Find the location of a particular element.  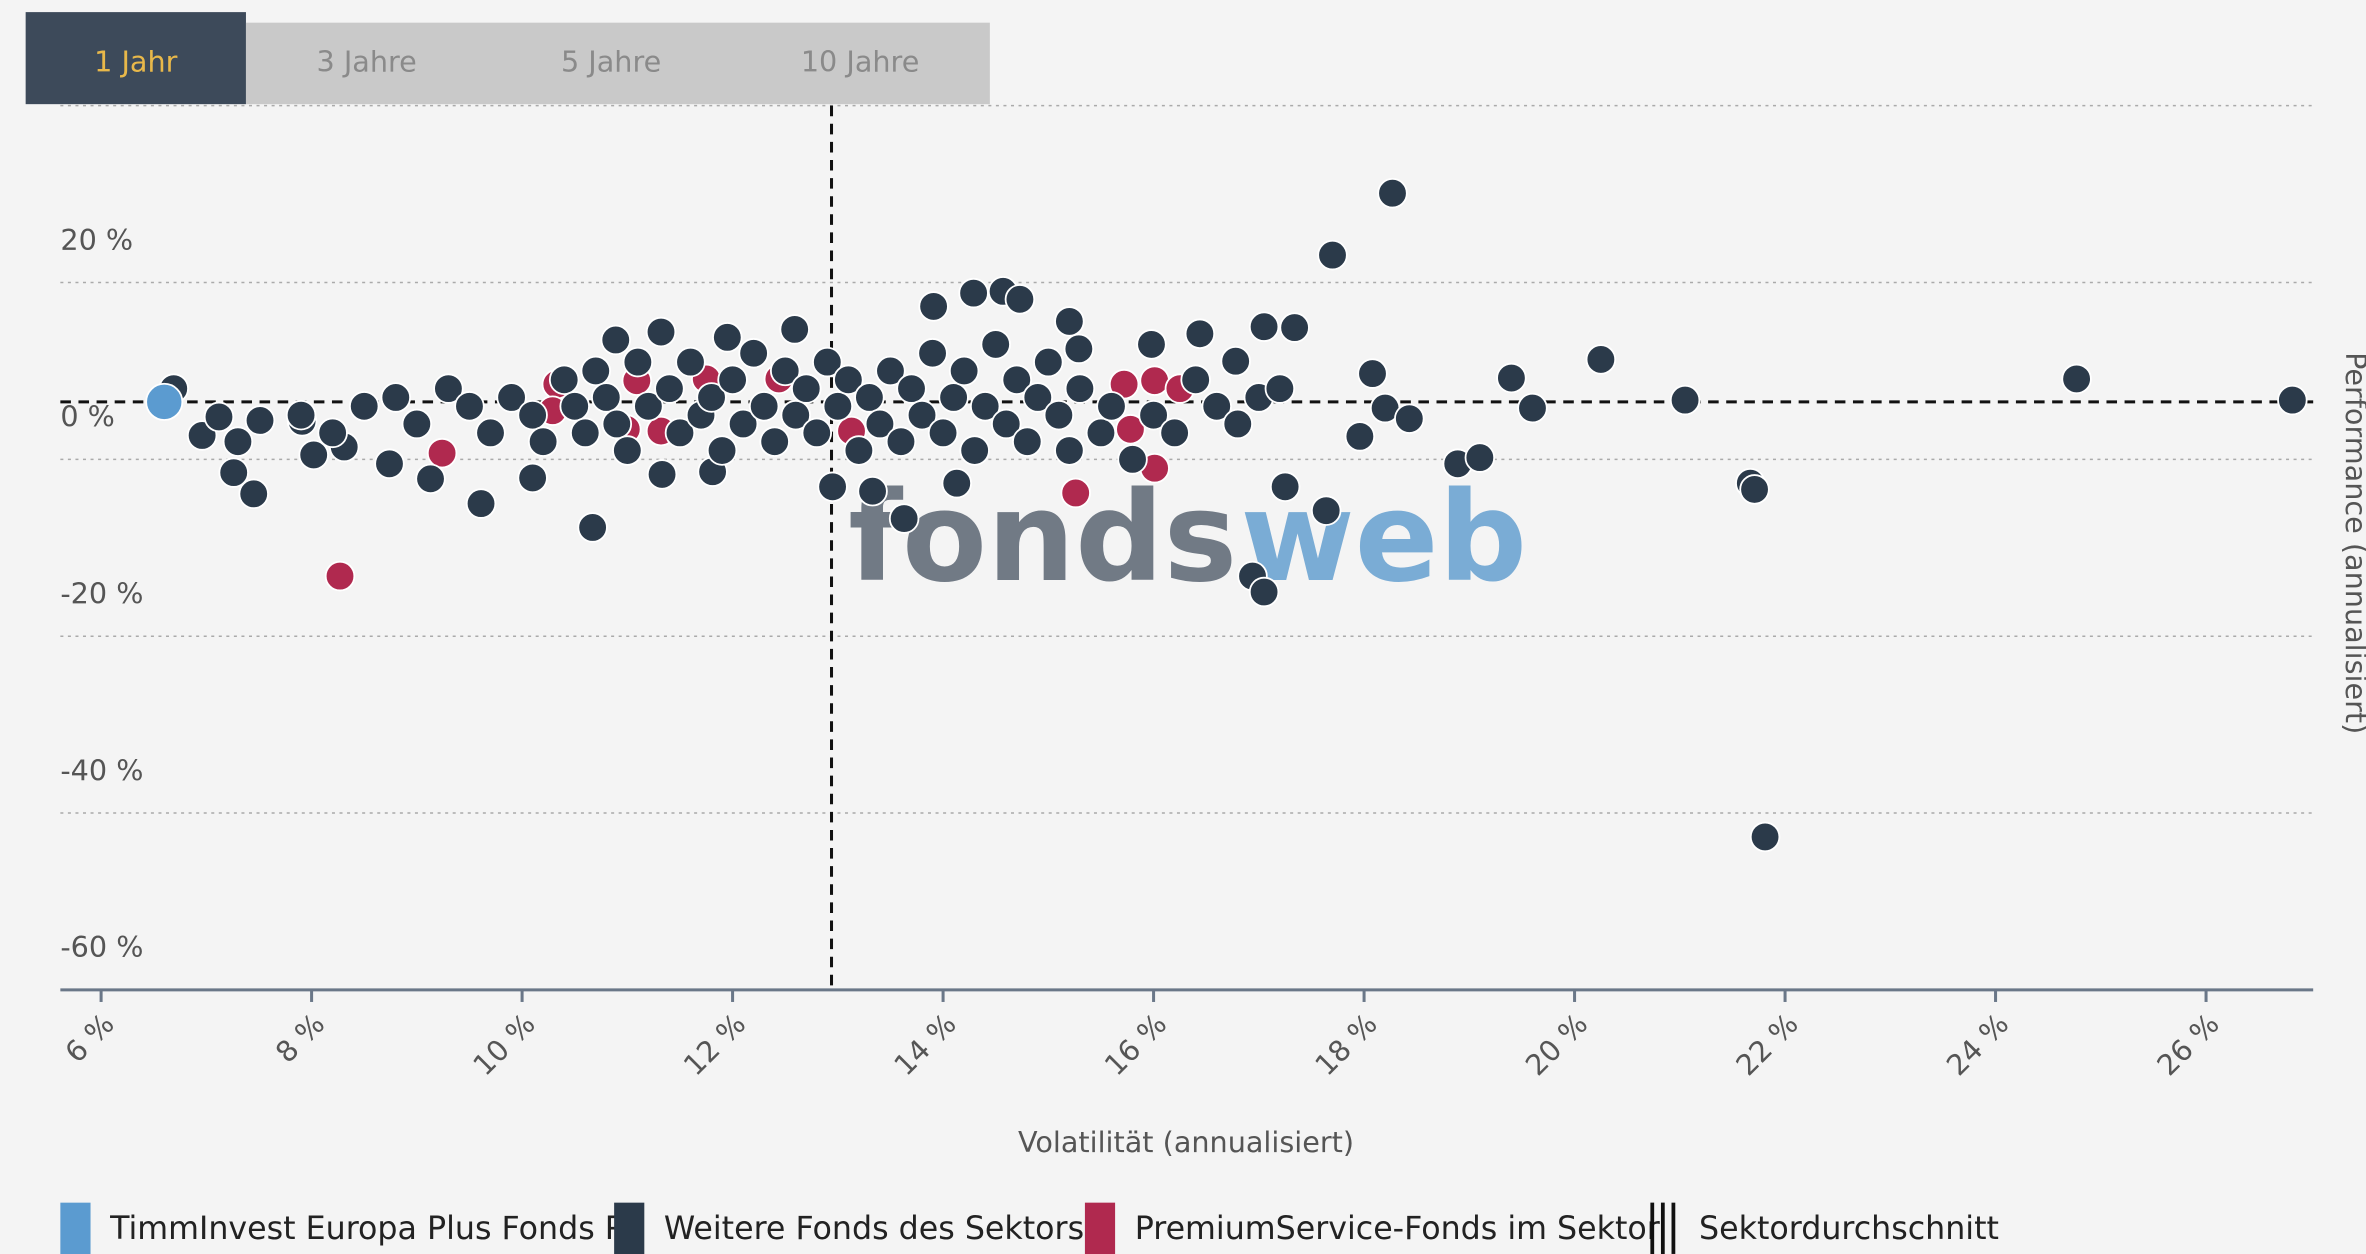

watermark: fonds is located at coordinates (1042, 538).